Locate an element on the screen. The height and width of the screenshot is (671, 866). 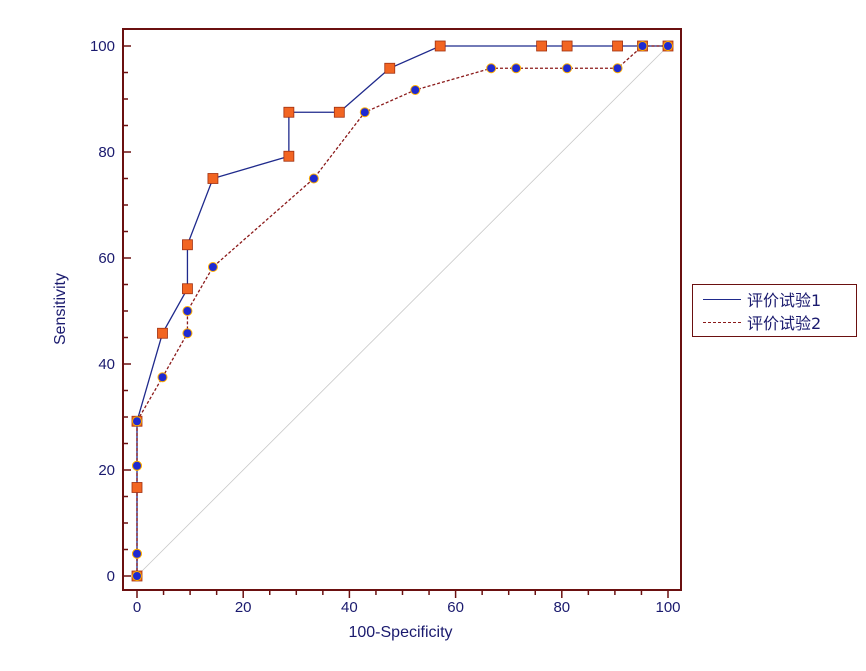
legend-item-series-1: 评价试验1 is located at coordinates (757, 299).